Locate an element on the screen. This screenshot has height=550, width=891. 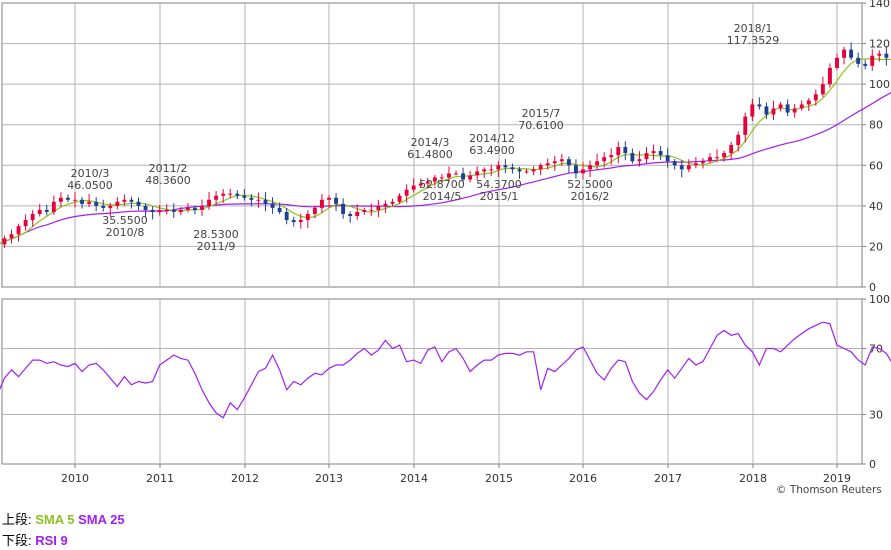
annotation-value: 52.5000 is located at coordinates (590, 184).